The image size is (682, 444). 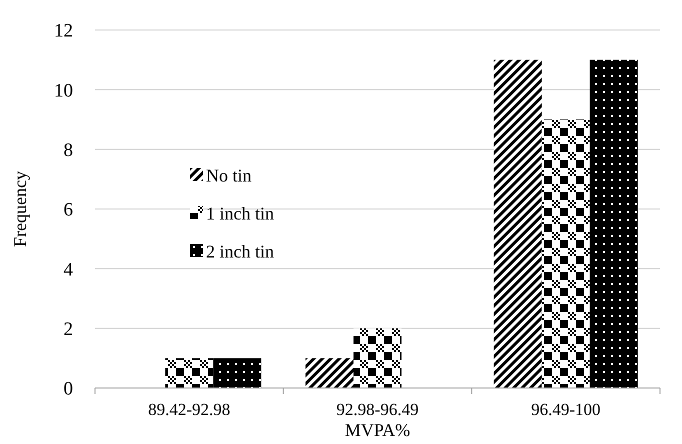 I want to click on legend-label: 1 inch tin, so click(x=240, y=213).